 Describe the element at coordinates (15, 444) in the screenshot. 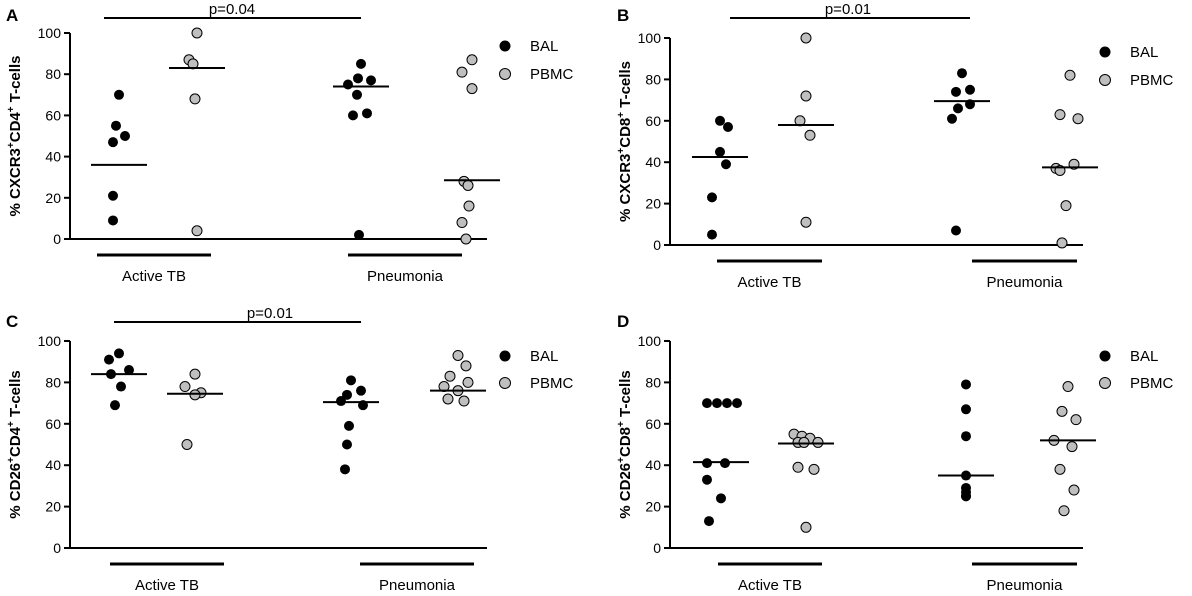

I see `y-axis-title: % CD26+CD4+ T-cells` at that location.